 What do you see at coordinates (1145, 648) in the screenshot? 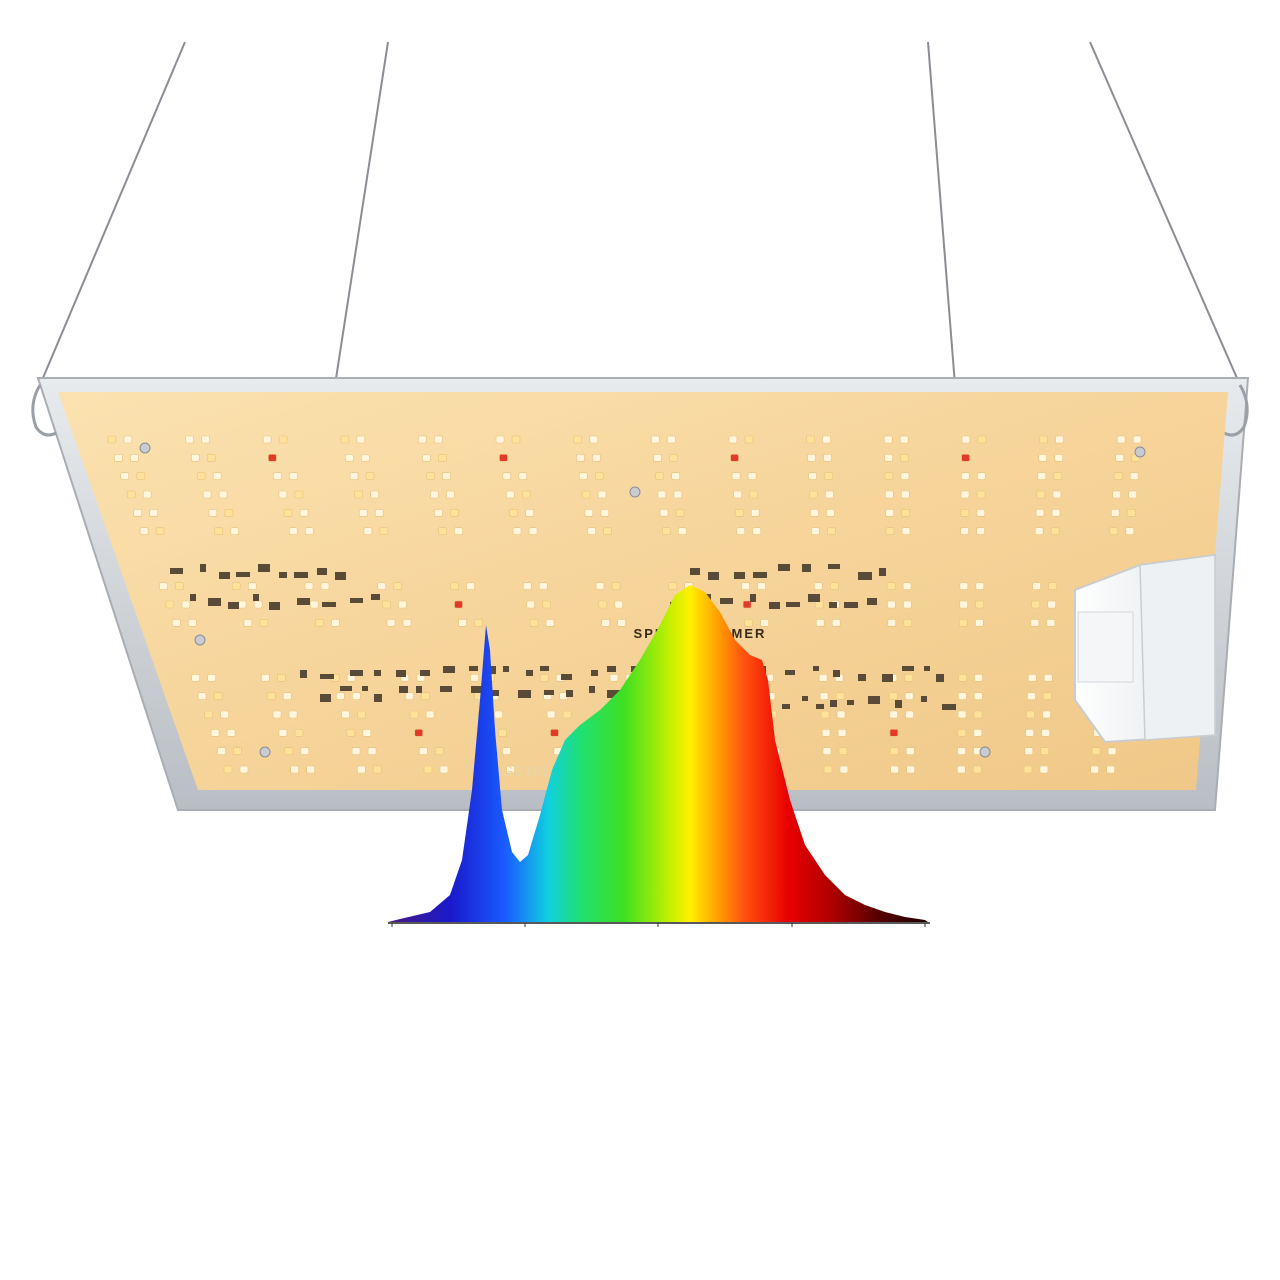
I see `power-driver-icon` at bounding box center [1145, 648].